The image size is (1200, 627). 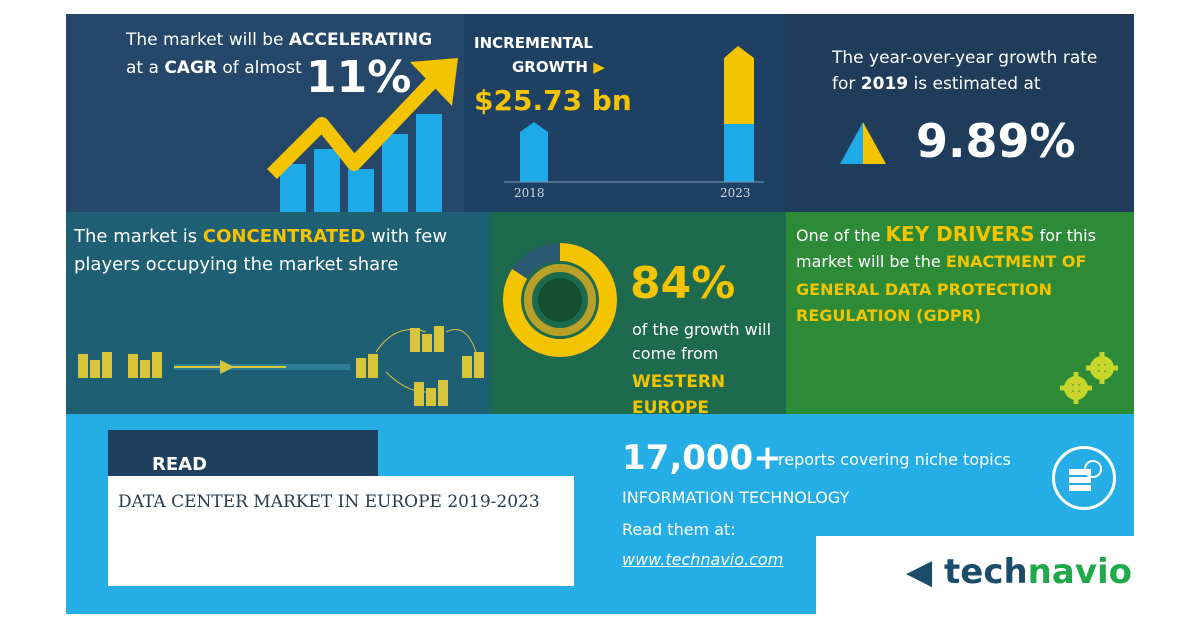 I want to click on growth-heading: GROWTH ▶, so click(x=558, y=67).